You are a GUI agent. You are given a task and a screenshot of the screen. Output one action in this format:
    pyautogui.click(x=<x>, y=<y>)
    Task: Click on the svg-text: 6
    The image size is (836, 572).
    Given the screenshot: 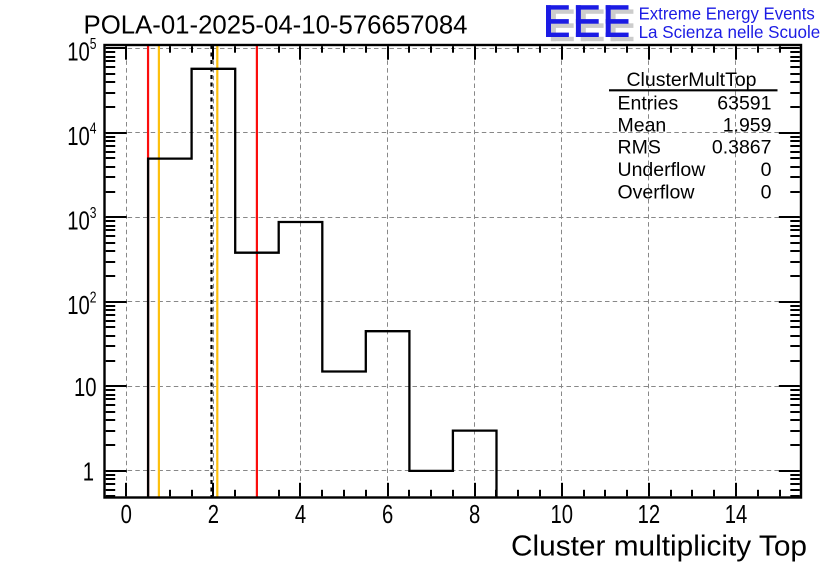 What is the action you would take?
    pyautogui.click(x=387, y=513)
    